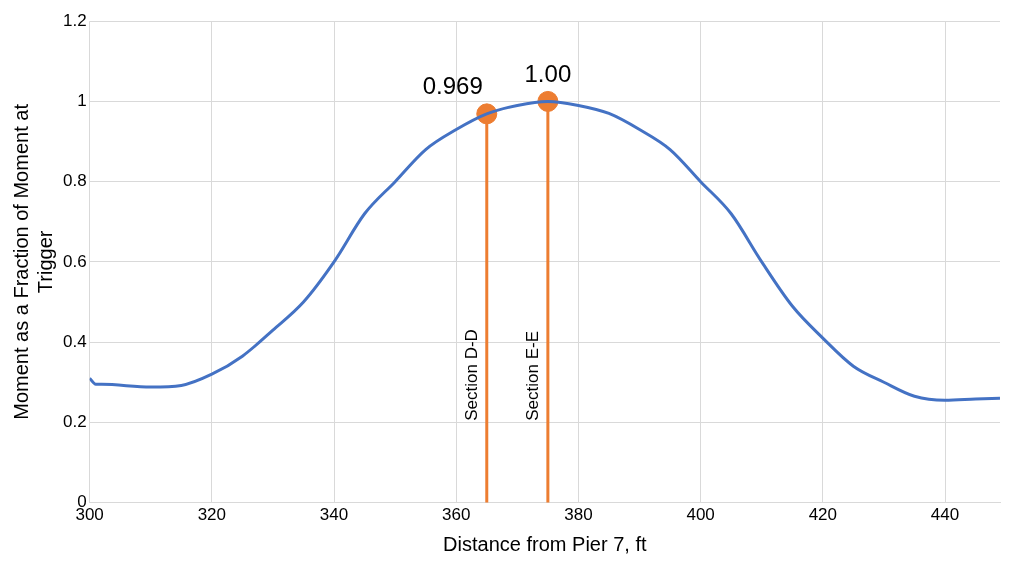 This screenshot has width=1019, height=569. I want to click on y-tick-label: 0.6, so click(74, 261).